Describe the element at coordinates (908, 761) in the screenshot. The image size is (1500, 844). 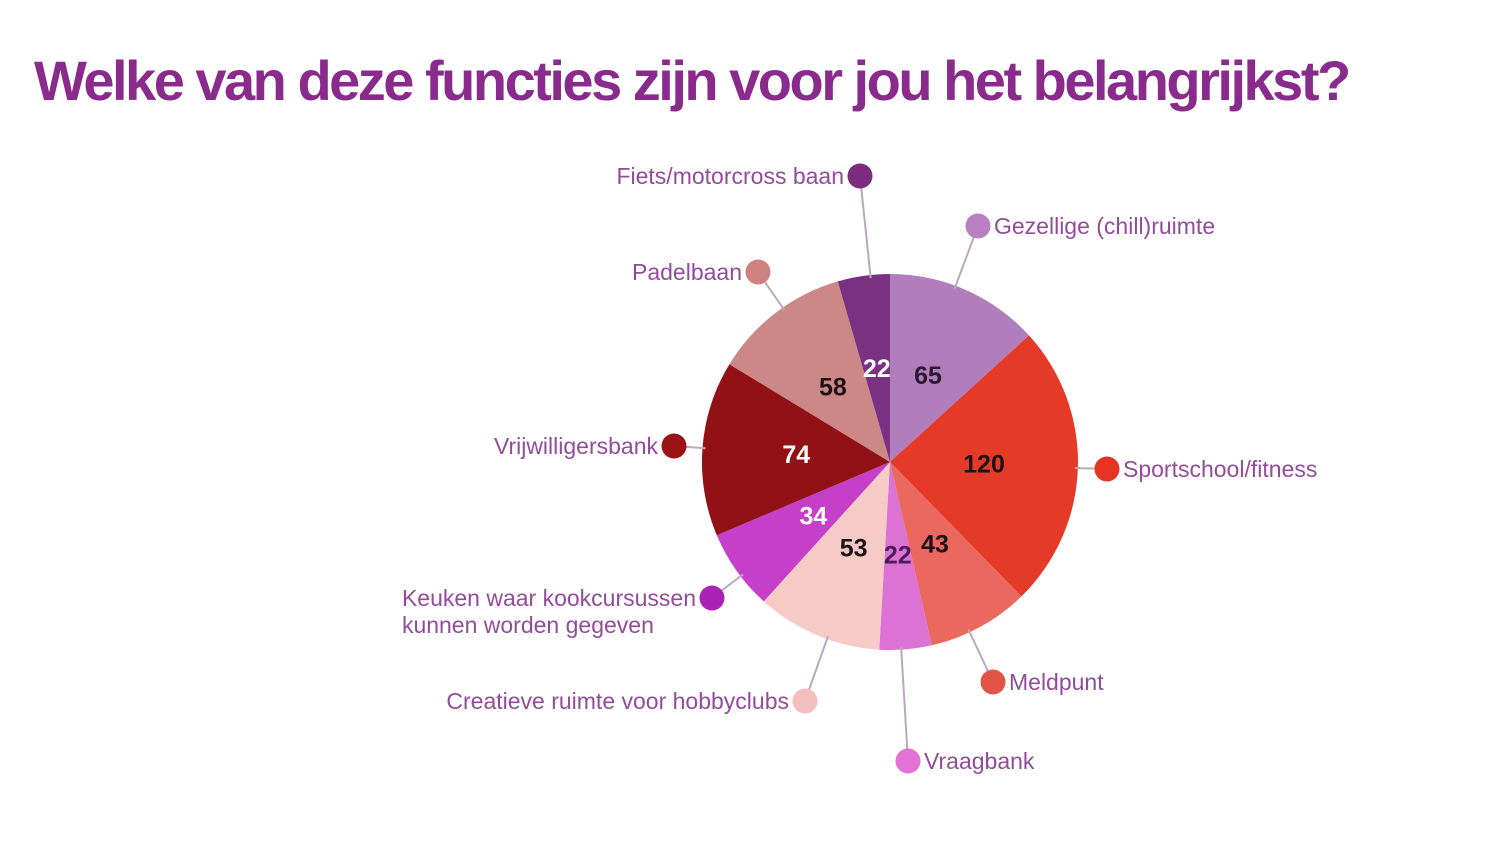
I see `callout-dot-vraagbank` at that location.